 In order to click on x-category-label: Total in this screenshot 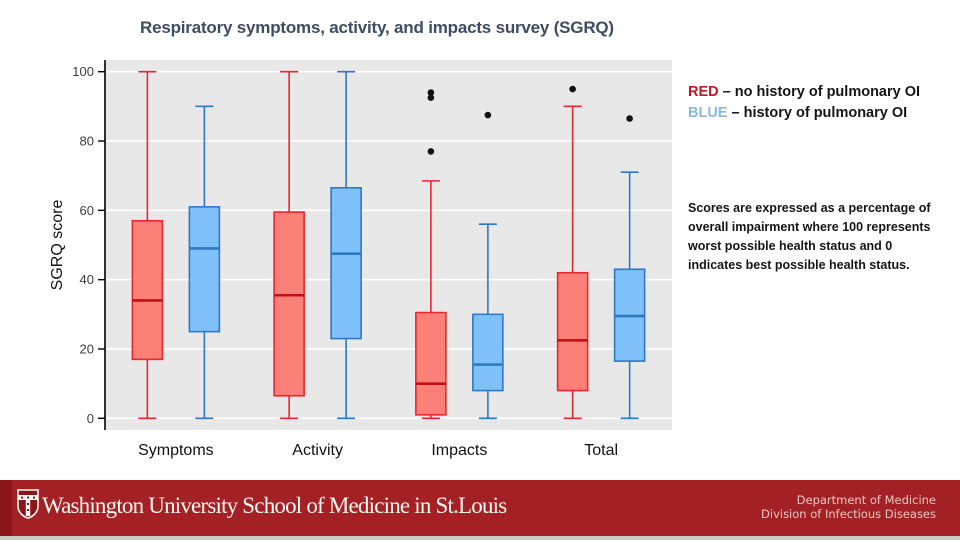, I will do `click(601, 450)`.